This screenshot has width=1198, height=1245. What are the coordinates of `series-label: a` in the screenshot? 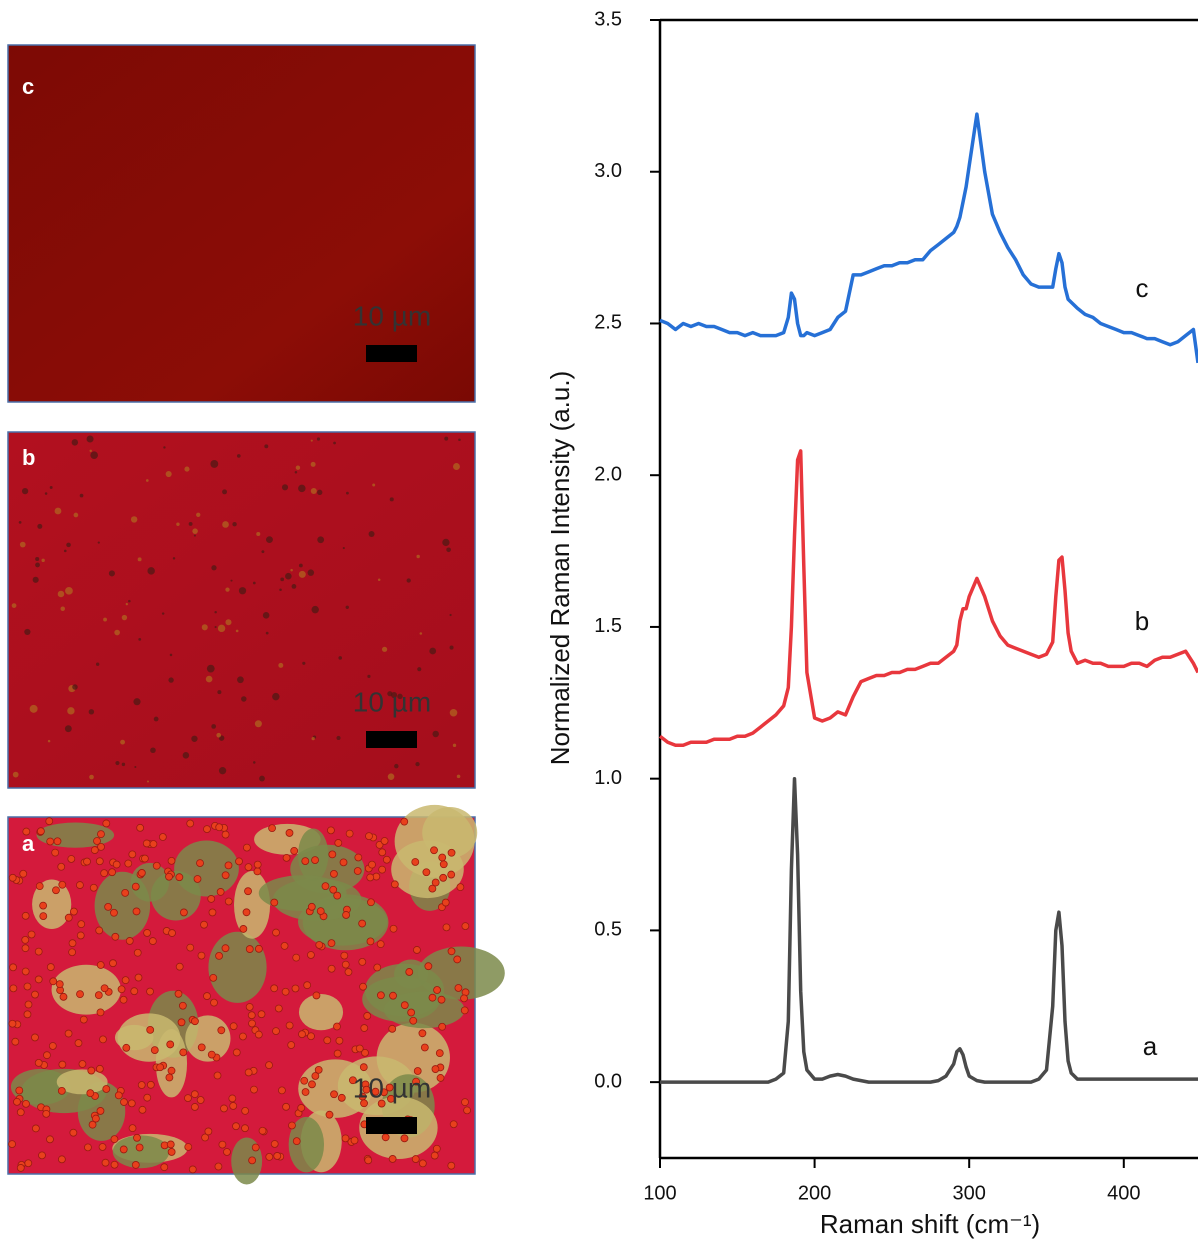 It's located at (1150, 1046).